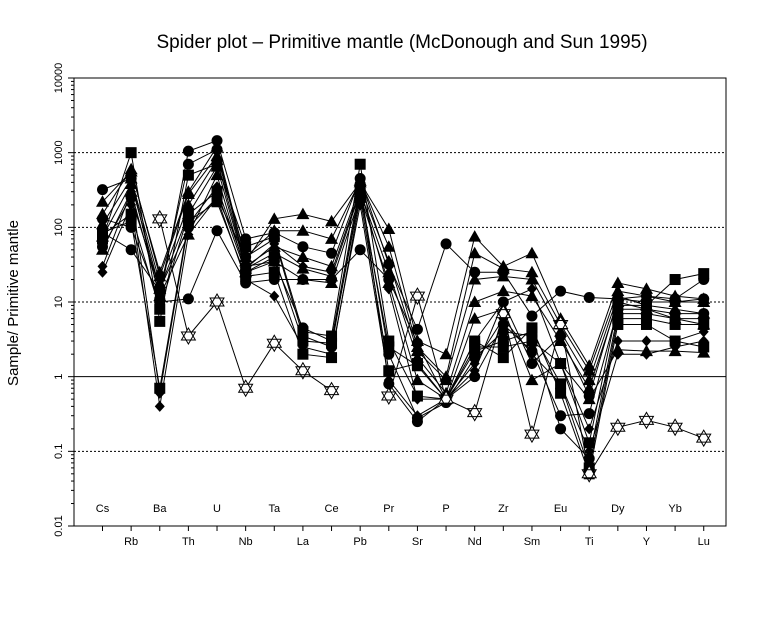 The height and width of the screenshot is (624, 768). I want to click on y-tick-label: 1000, so click(59, 152).